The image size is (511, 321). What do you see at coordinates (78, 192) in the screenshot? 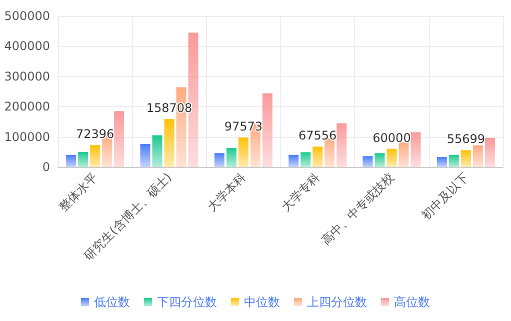
I see `x-tick-label: 整体水平` at bounding box center [78, 192].